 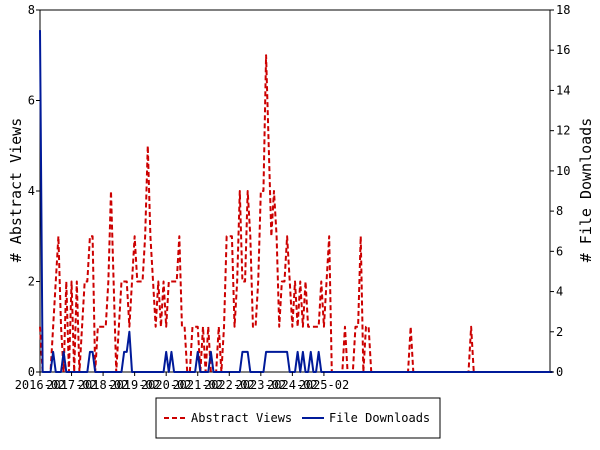 What do you see at coordinates (31, 101) in the screenshot?
I see `left-y-tick-label: 6` at bounding box center [31, 101].